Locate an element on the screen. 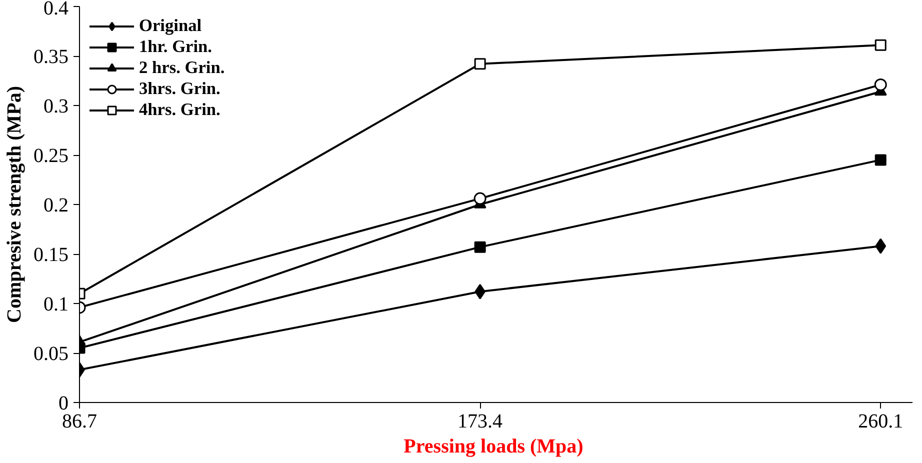 Image resolution: width=922 pixels, height=463 pixels. y-tick-label: 0.1 is located at coordinates (56, 305).